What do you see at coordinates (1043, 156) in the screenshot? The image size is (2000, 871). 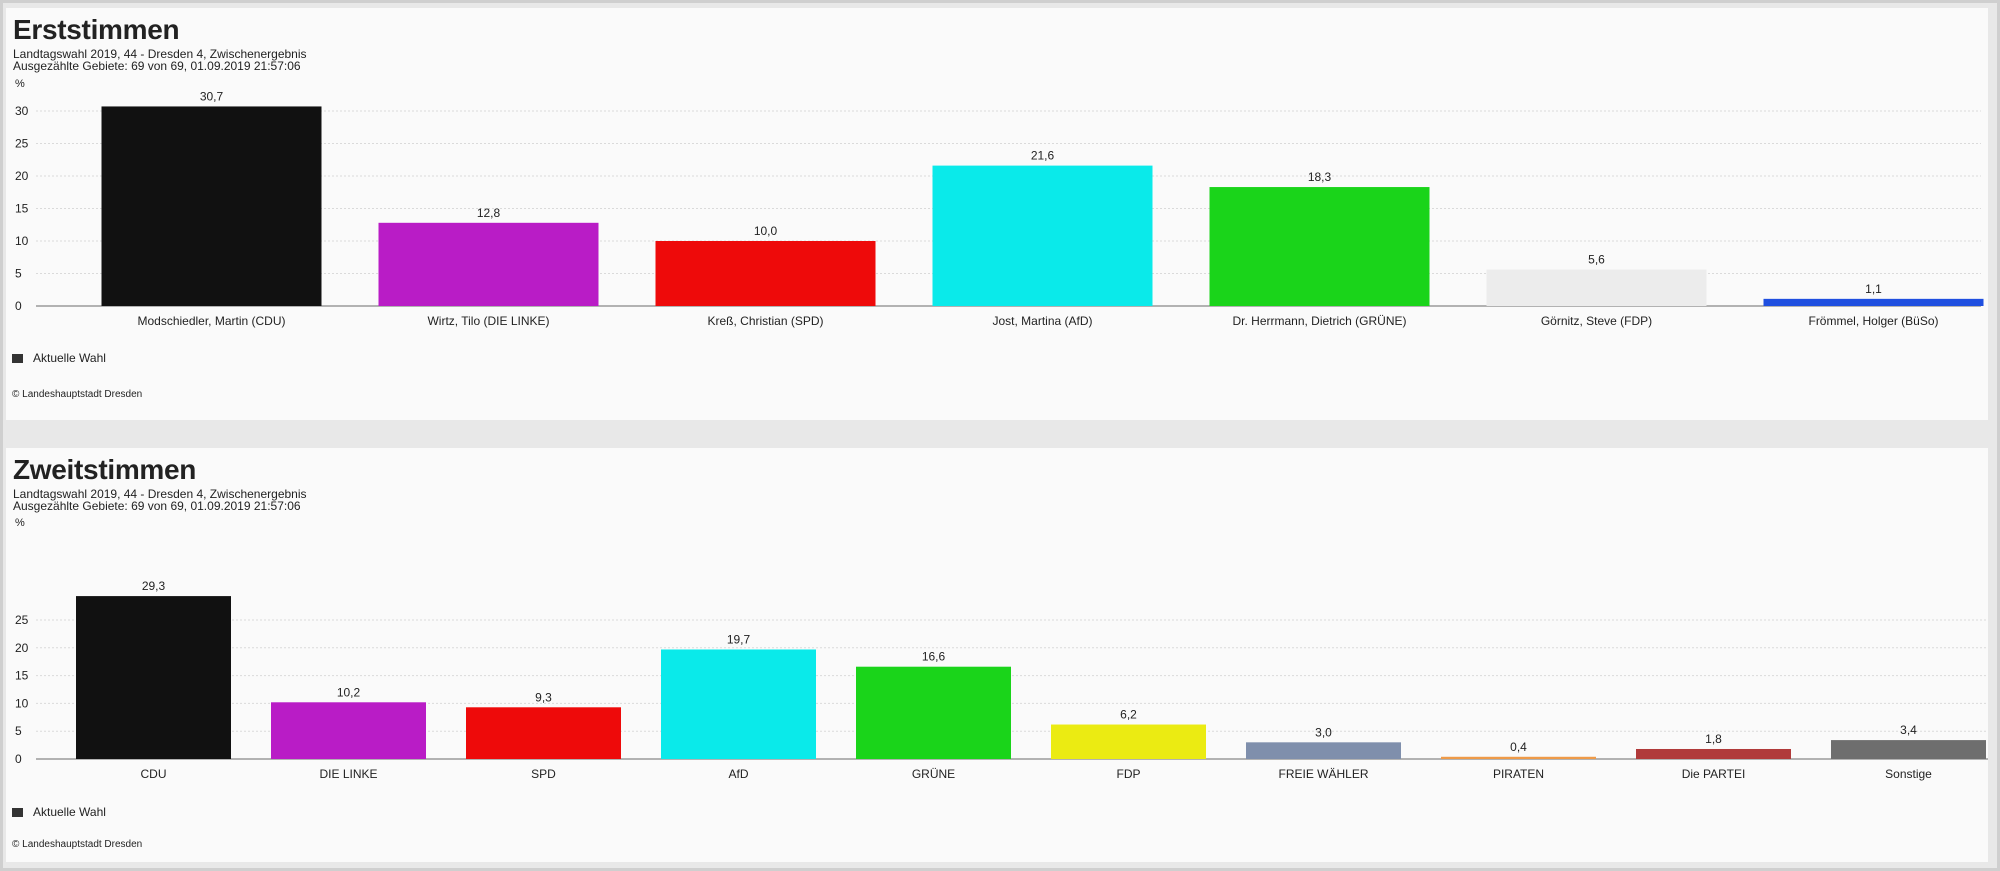 I see `data-label: 21,6` at bounding box center [1043, 156].